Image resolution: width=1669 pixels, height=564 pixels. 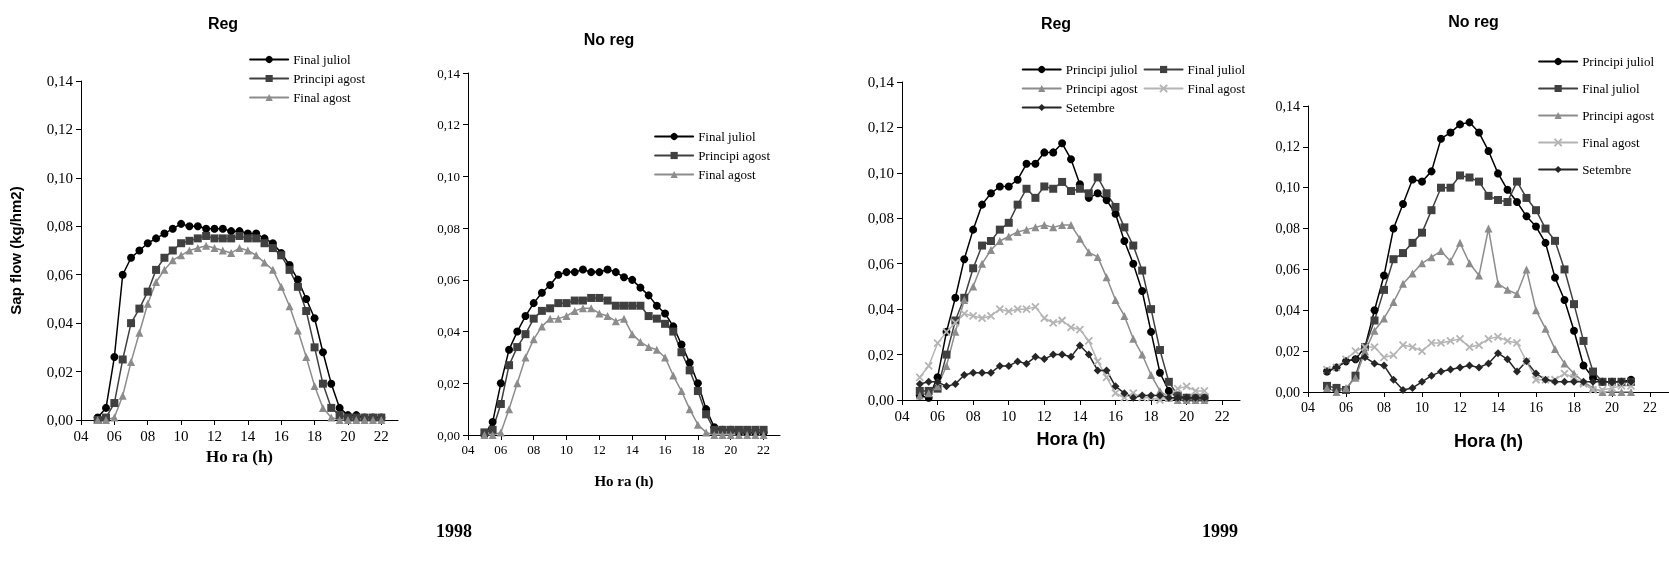 I want to click on text: 1998, so click(x=454, y=531).